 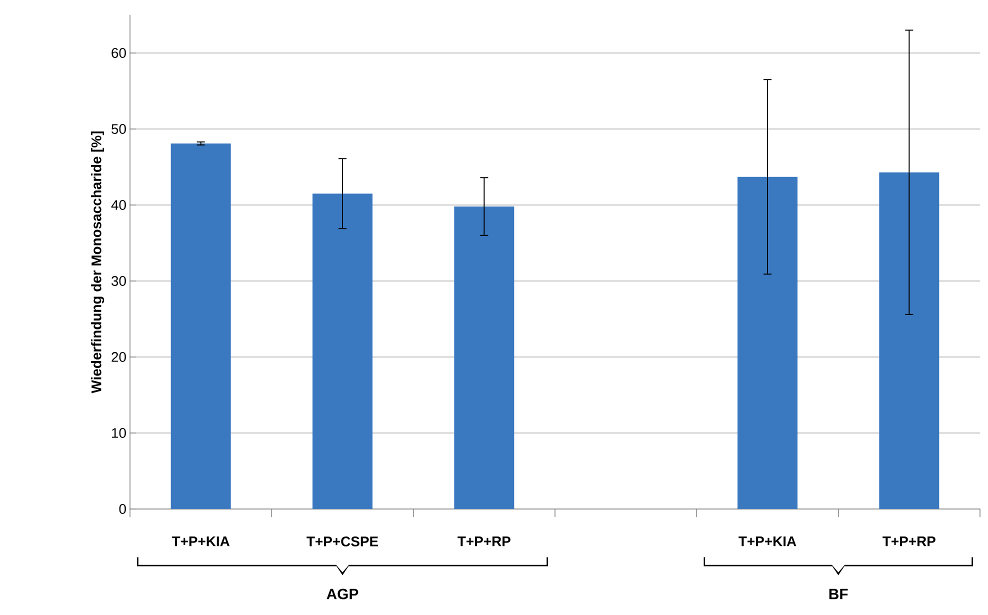 I want to click on y-tick-label: 30, so click(x=119, y=281).